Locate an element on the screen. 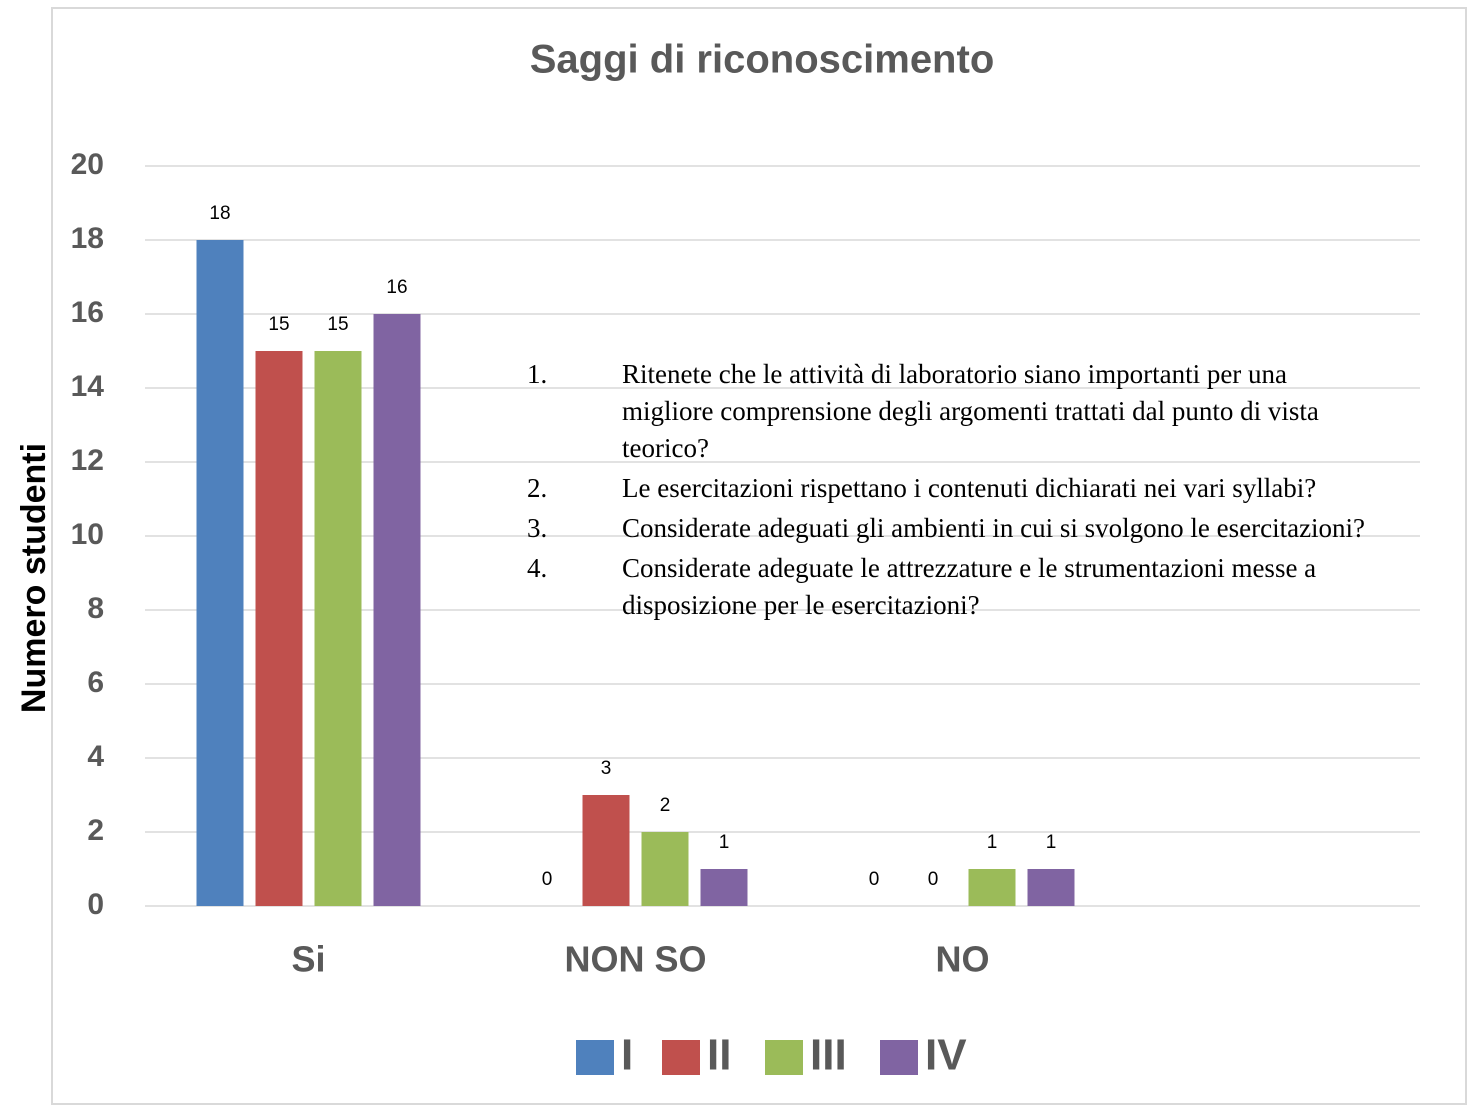  legend-label: IV is located at coordinates (946, 1055).